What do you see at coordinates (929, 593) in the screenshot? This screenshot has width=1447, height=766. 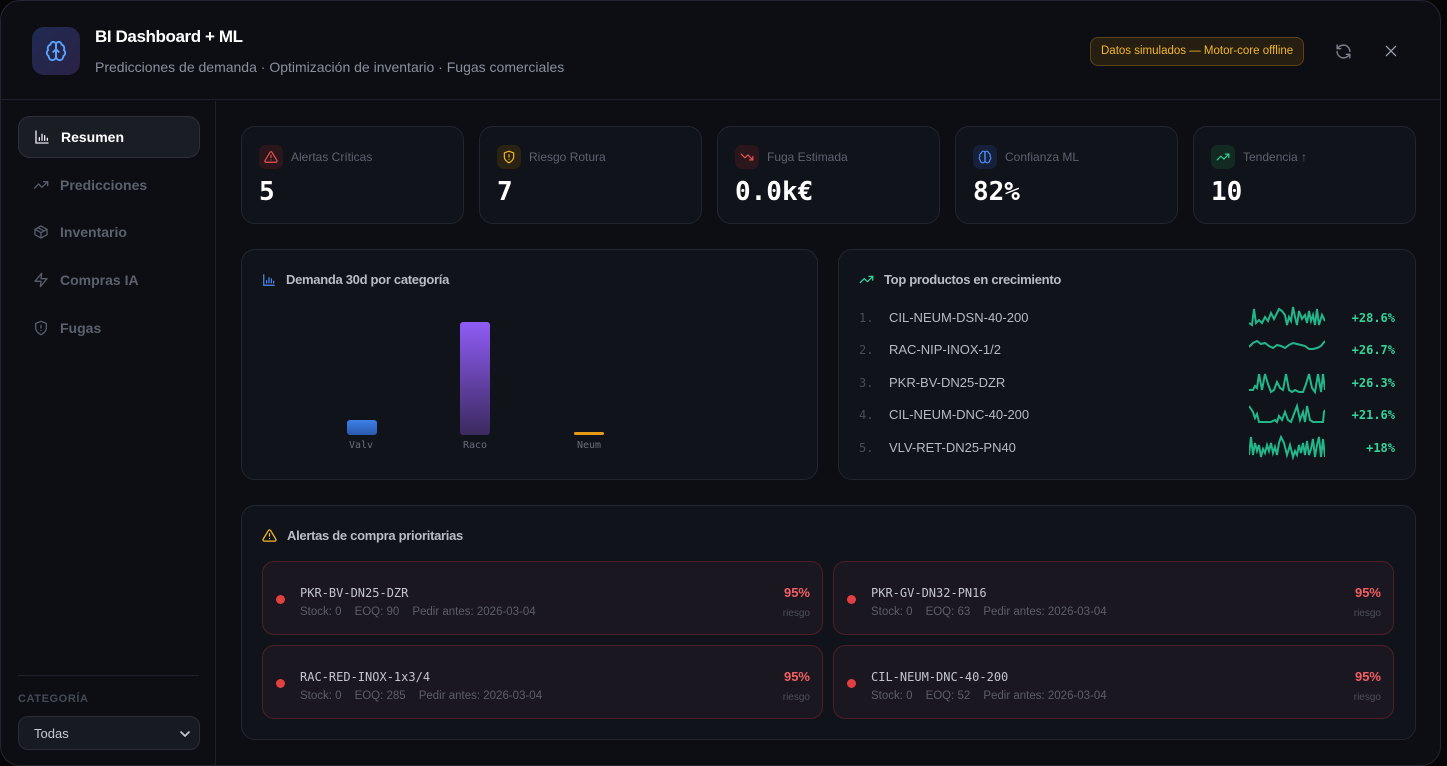 I see `alert-code: PKR-GV-DN32-PN16` at bounding box center [929, 593].